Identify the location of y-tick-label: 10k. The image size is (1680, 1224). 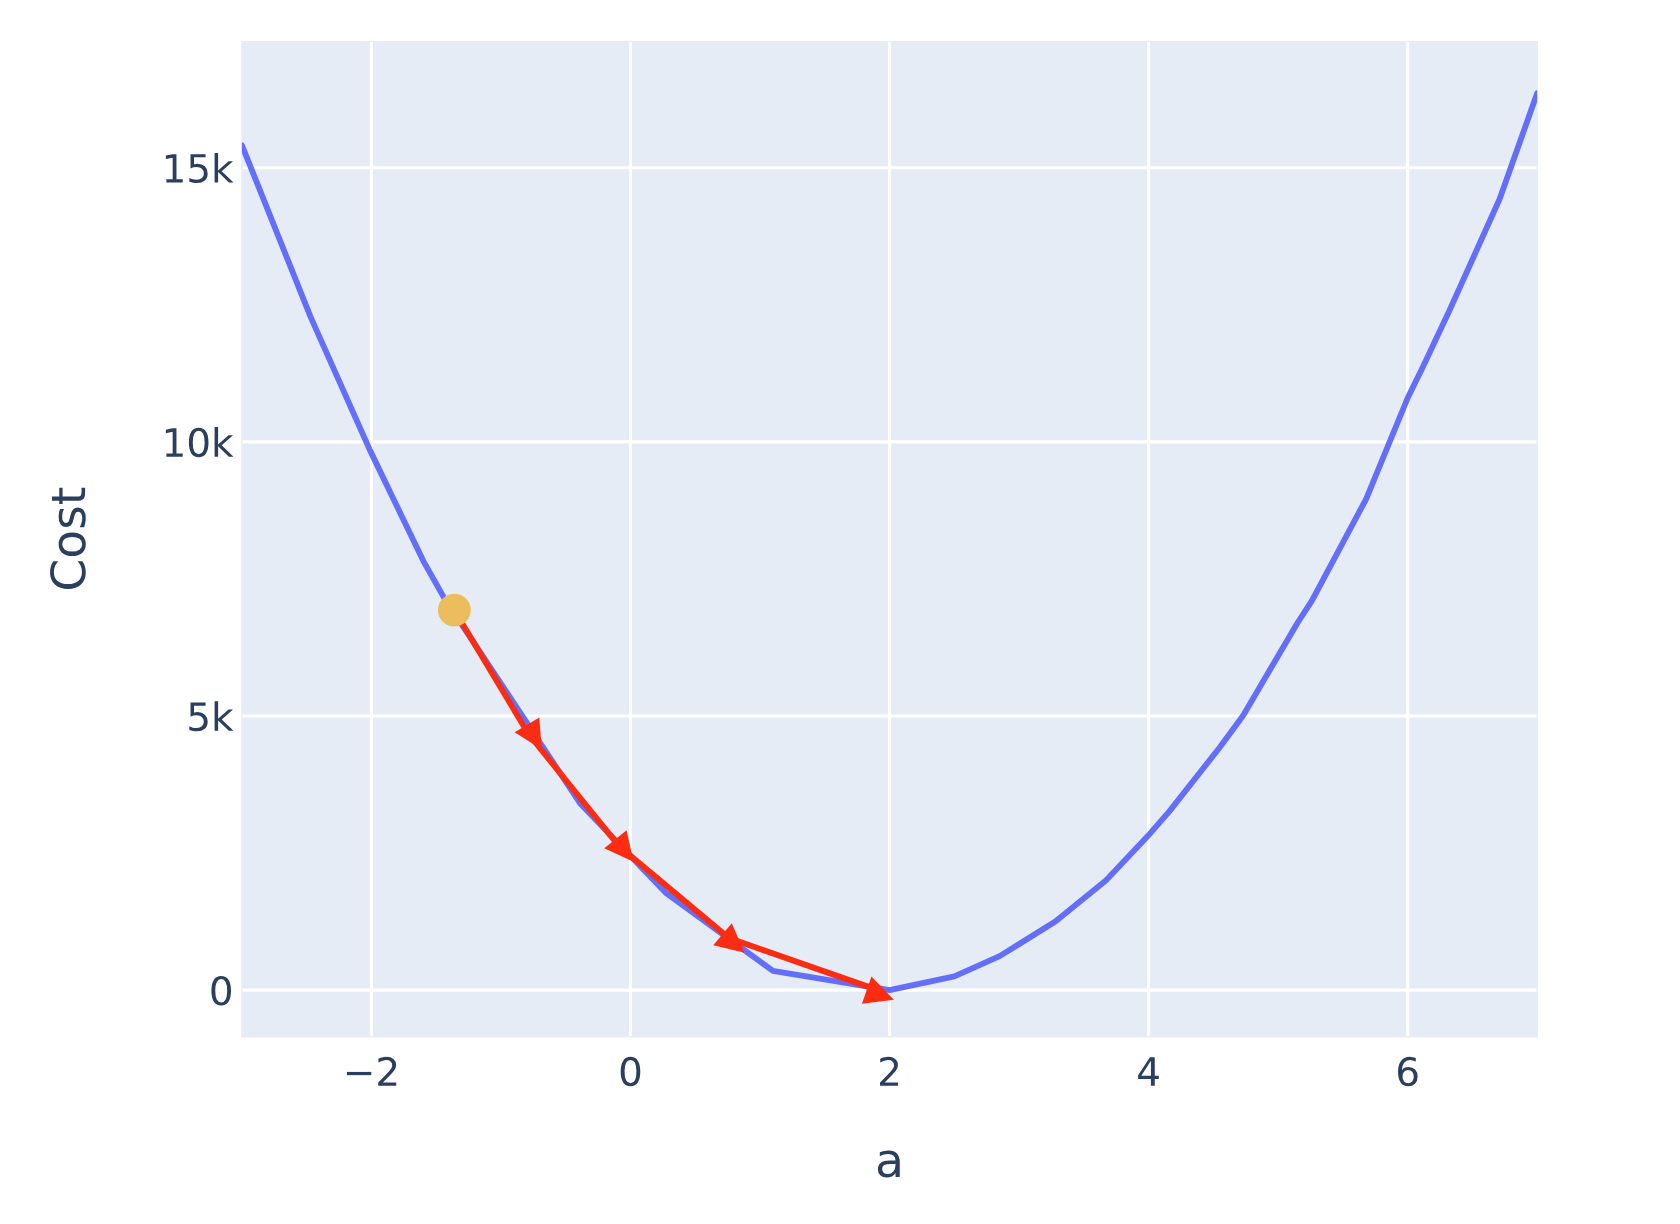
(199, 442).